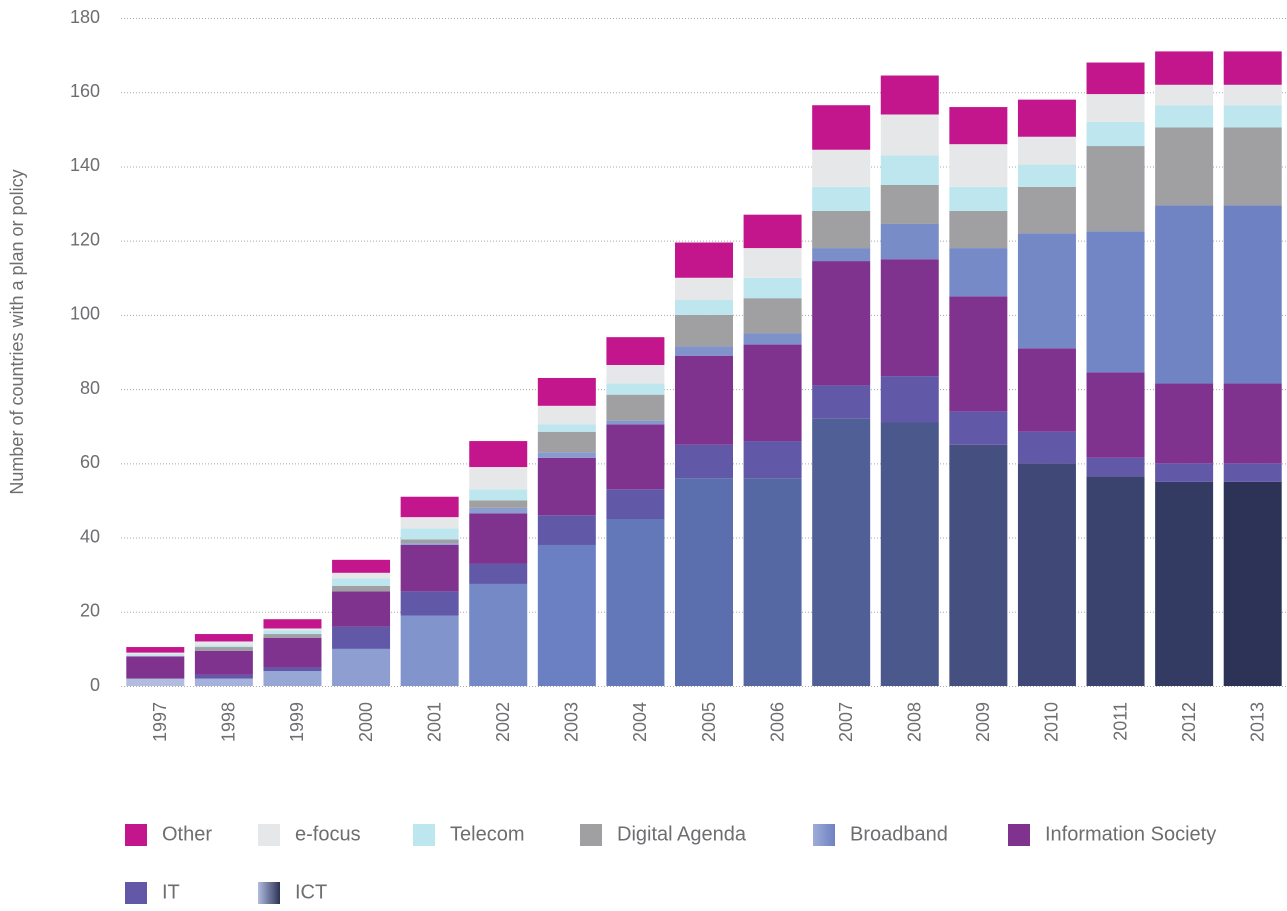 This screenshot has height=911, width=1287. I want to click on legend-label: Telecom, so click(487, 834).